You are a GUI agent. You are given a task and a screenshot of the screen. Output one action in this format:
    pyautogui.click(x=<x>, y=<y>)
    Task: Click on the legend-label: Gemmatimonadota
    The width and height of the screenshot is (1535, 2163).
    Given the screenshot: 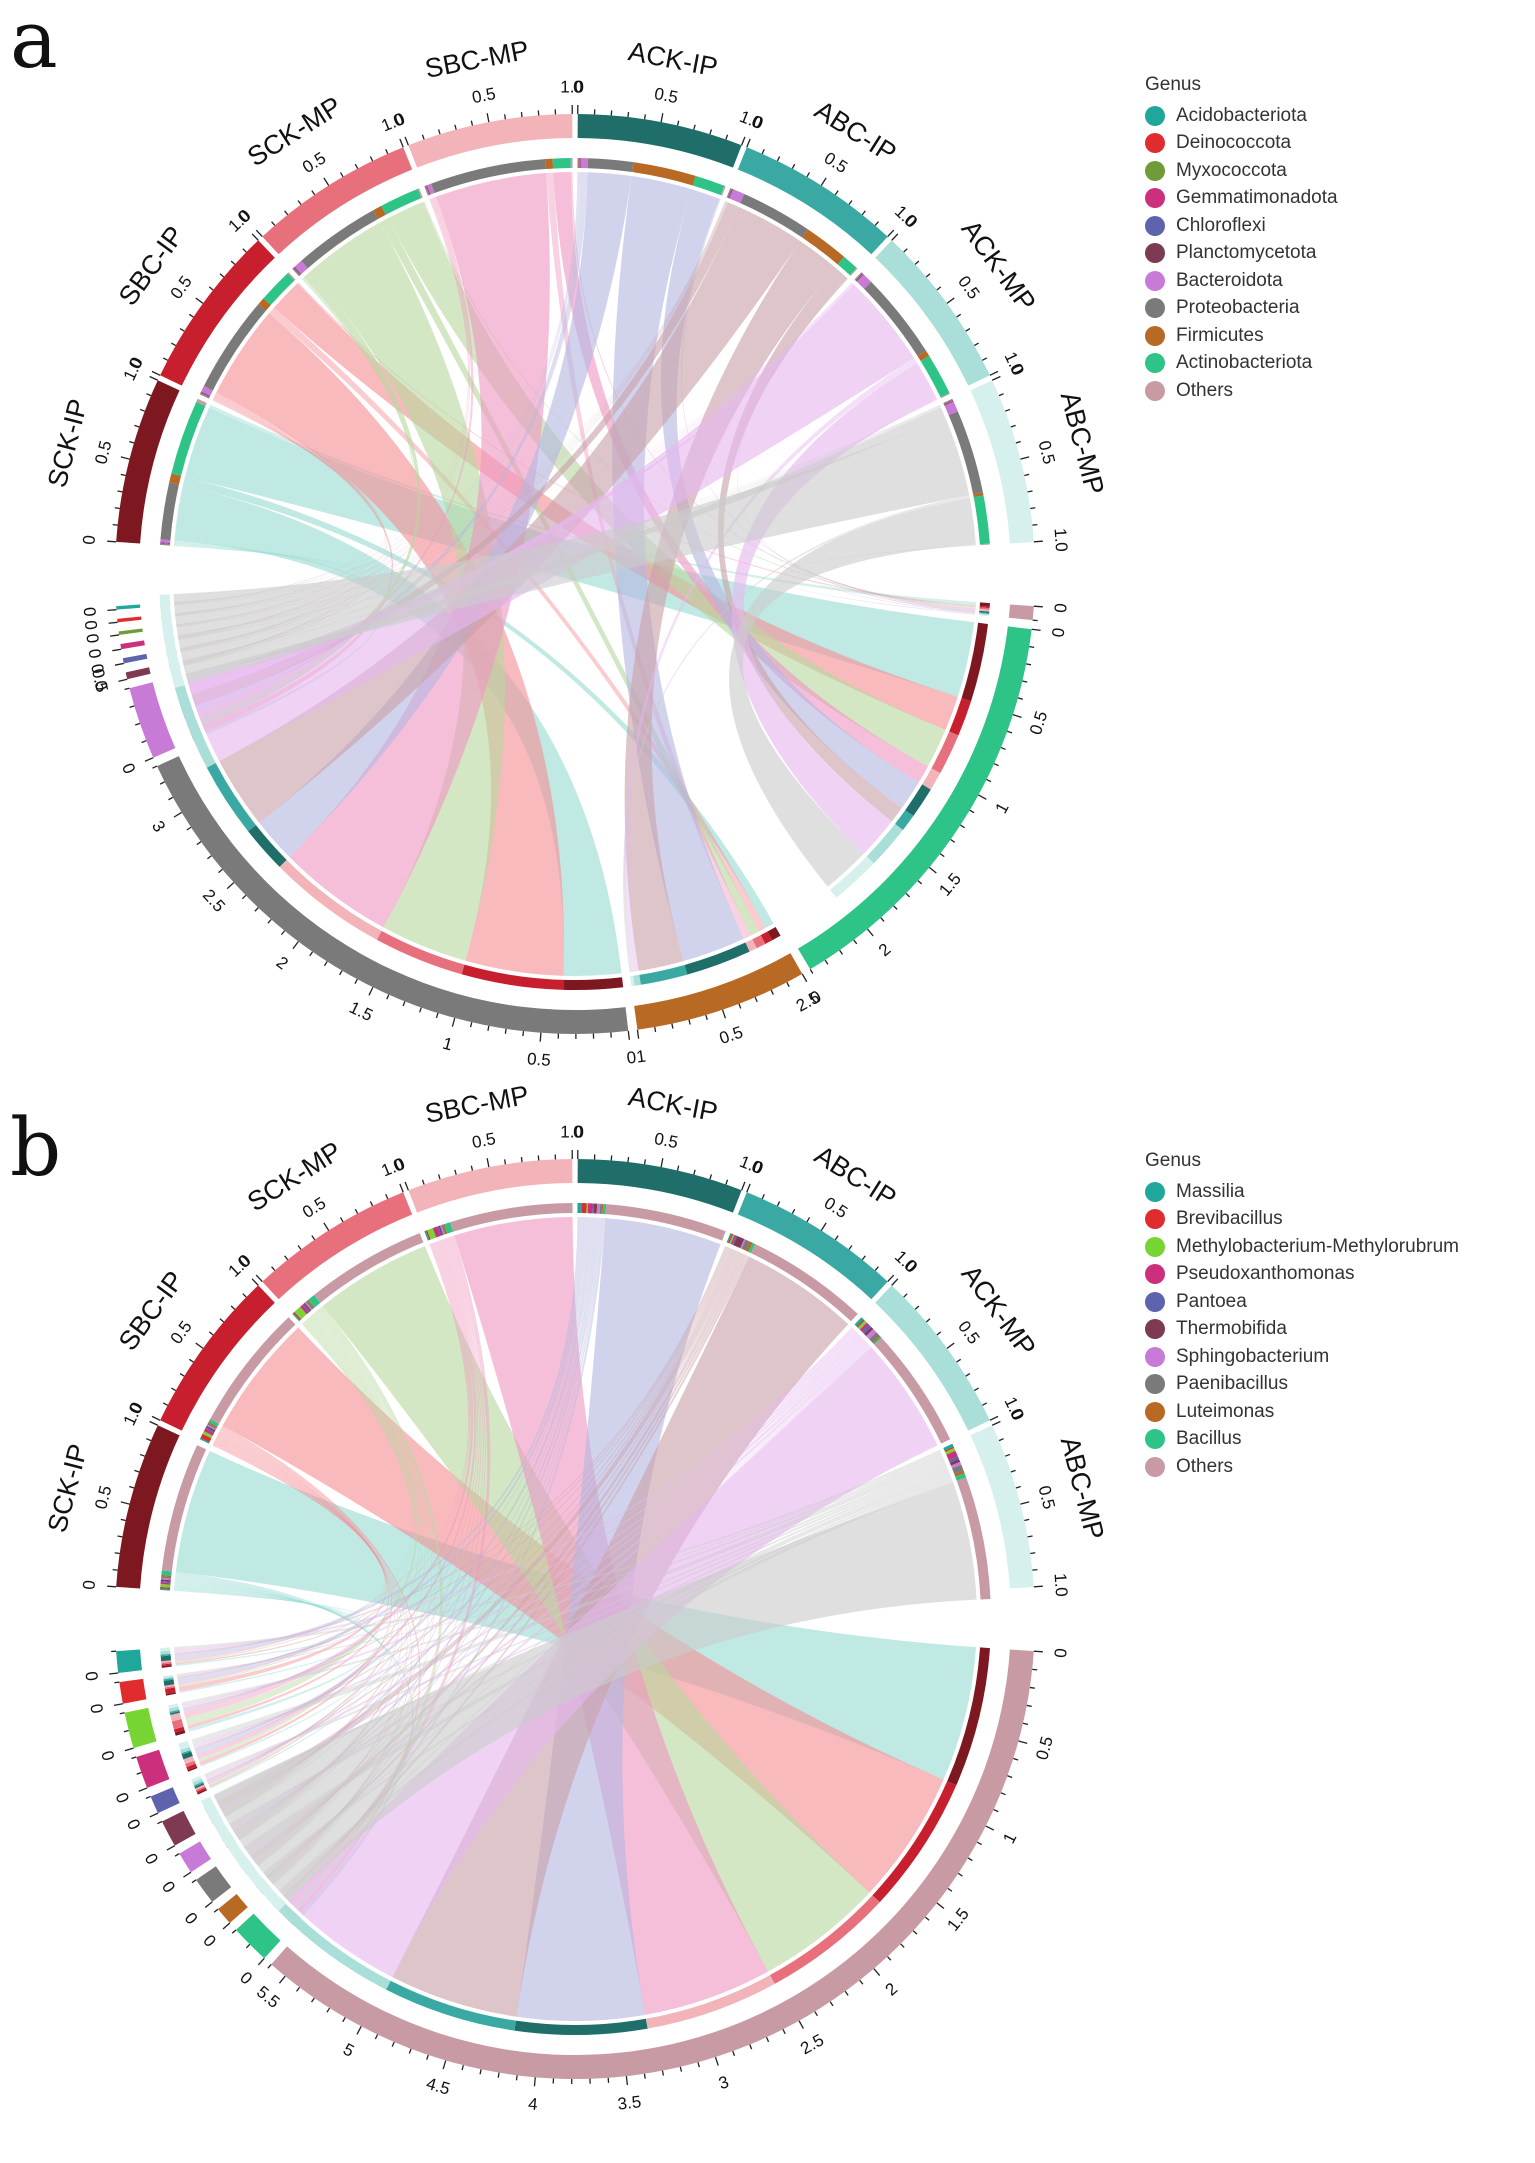 What is the action you would take?
    pyautogui.click(x=1257, y=198)
    